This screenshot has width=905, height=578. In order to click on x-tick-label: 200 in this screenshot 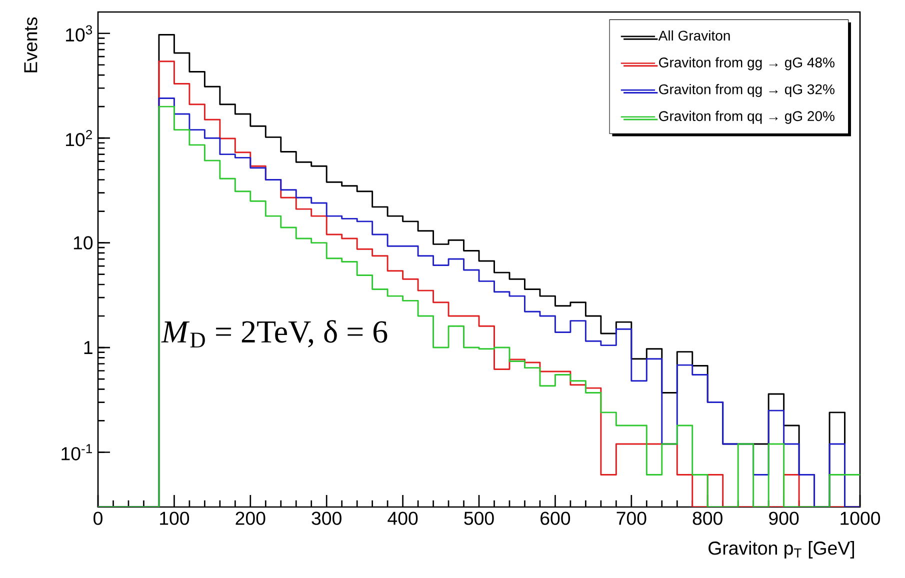, I will do `click(251, 518)`.